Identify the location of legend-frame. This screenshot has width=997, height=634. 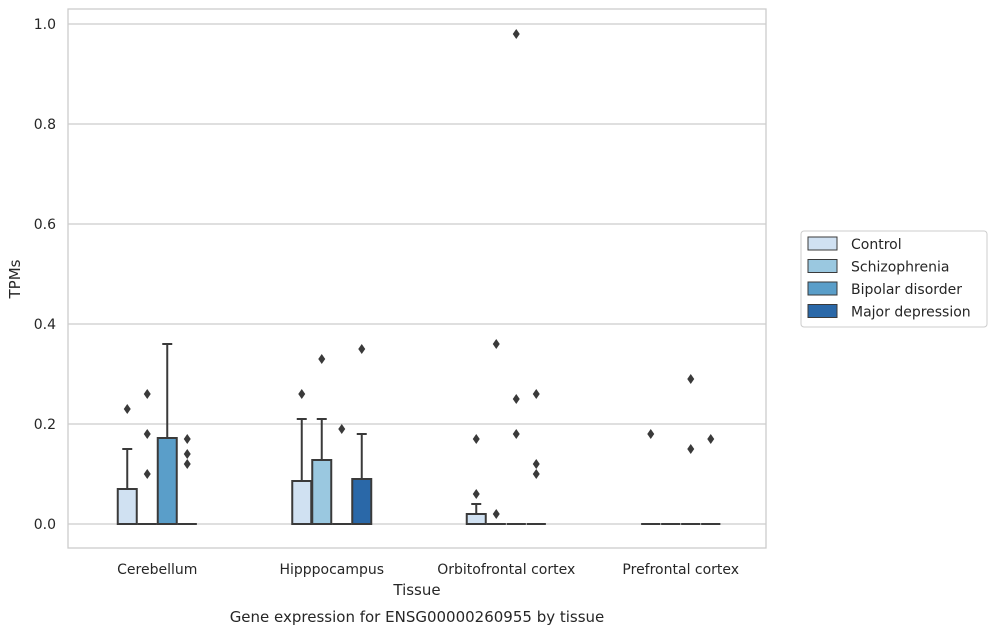
(894, 279).